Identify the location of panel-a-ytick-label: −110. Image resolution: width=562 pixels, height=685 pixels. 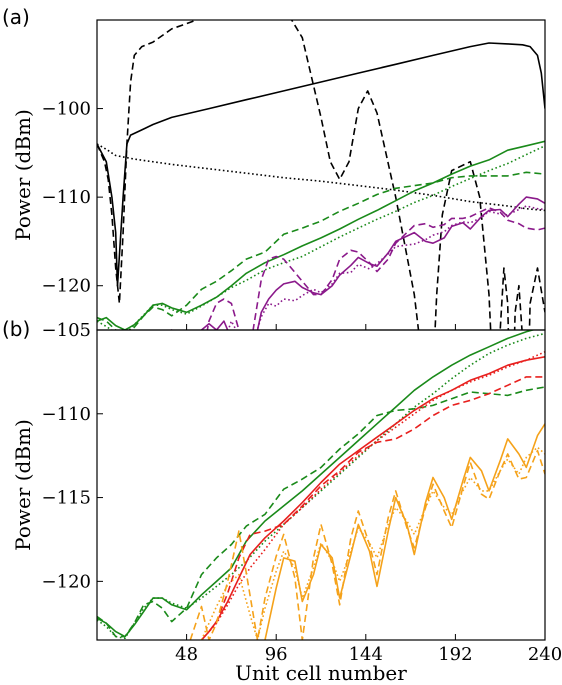
(66, 197).